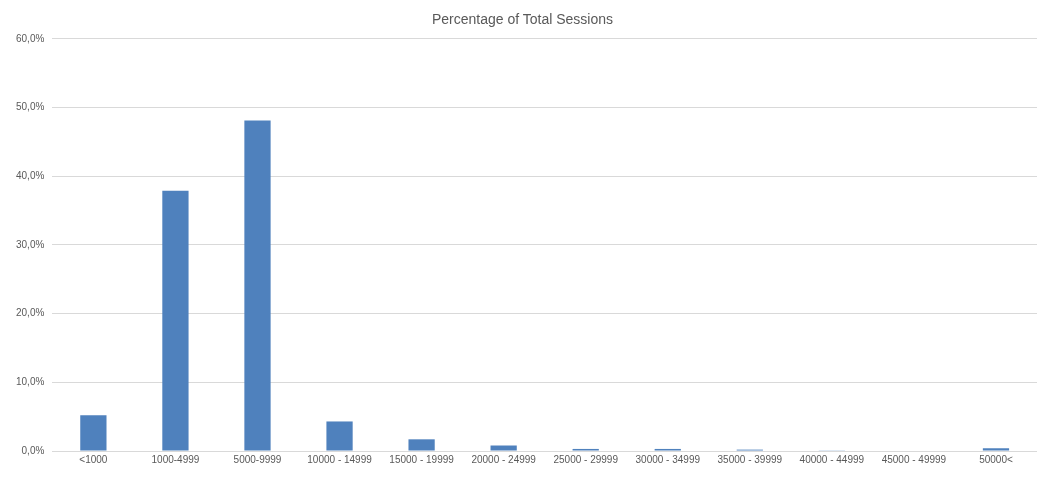 The height and width of the screenshot is (477, 1055). I want to click on y-tick-label: 30,0%, so click(30, 244).